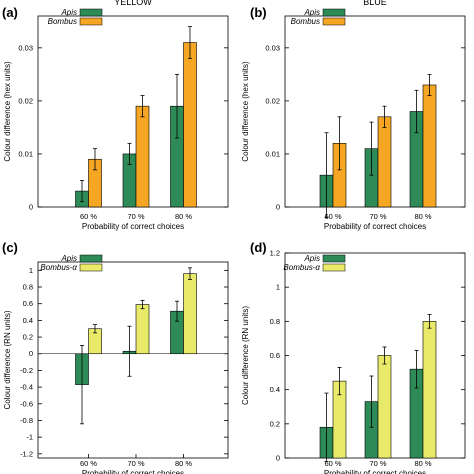  Describe the element at coordinates (26, 387) in the screenshot. I see `y-tick-label: -0.4` at that location.